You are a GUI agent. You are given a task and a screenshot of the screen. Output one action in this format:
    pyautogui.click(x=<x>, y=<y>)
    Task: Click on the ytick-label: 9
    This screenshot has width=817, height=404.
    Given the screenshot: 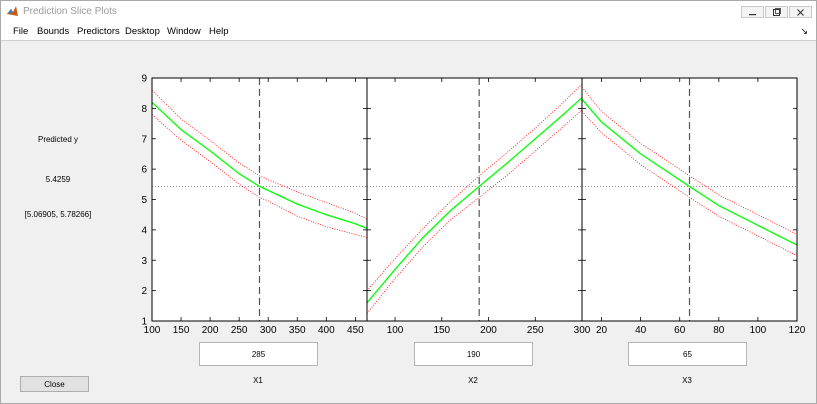 What is the action you would take?
    pyautogui.click(x=144, y=79)
    